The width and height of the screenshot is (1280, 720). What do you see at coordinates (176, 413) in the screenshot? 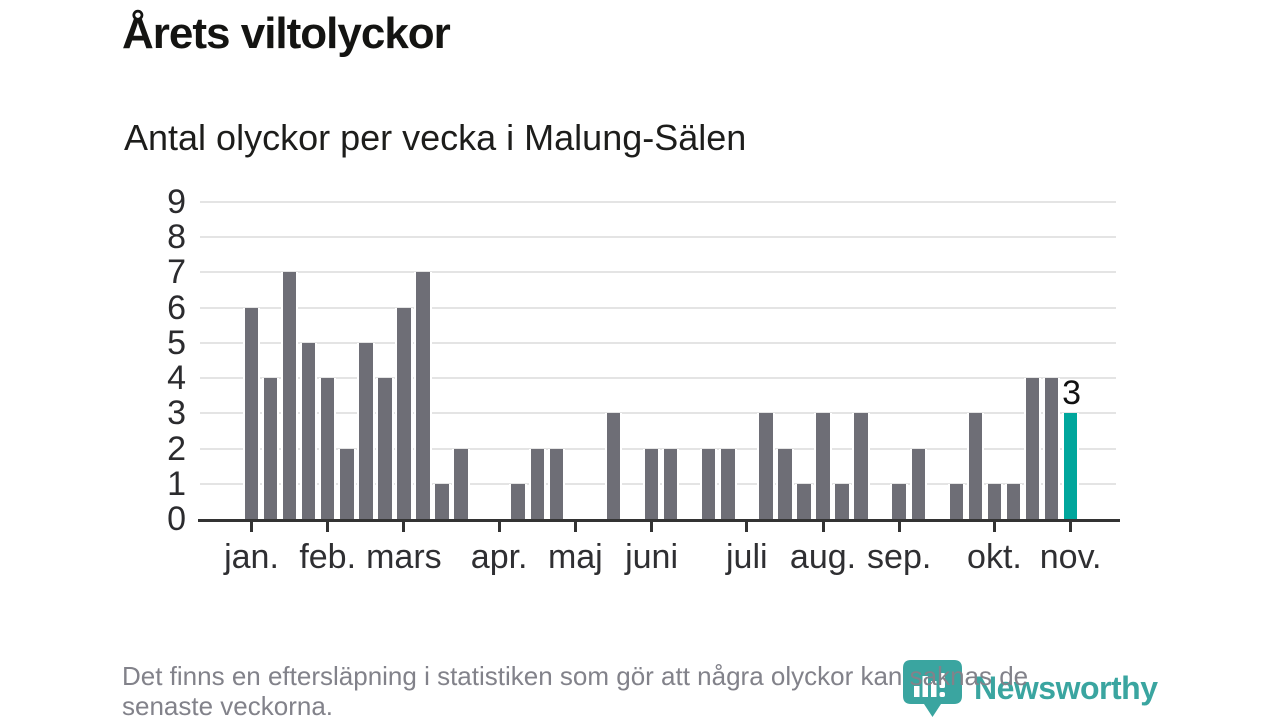
I see `y-axis-label: 3` at bounding box center [176, 413].